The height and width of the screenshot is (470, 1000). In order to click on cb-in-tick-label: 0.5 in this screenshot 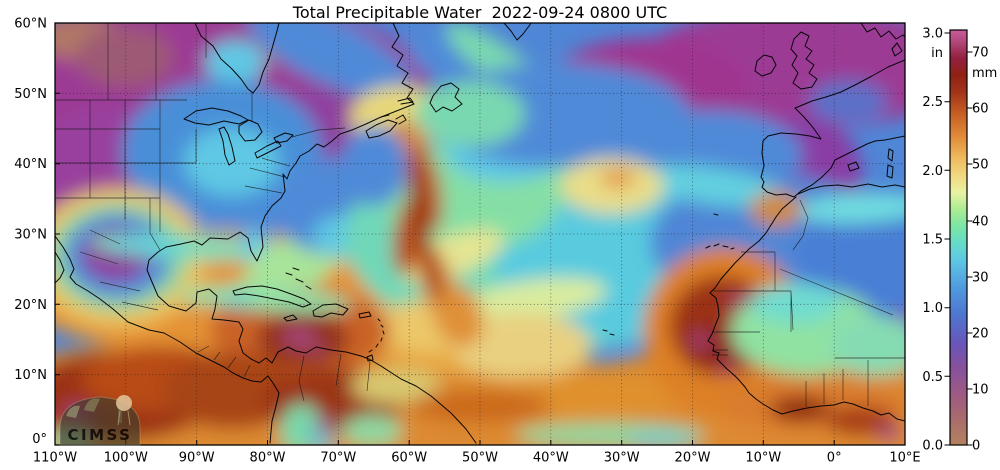, I will do `click(932, 377)`.